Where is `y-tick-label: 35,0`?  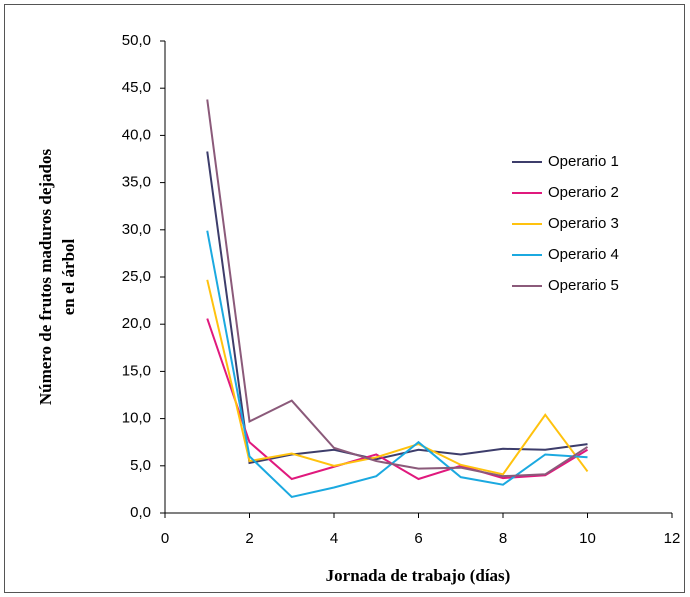
y-tick-label: 35,0 is located at coordinates (136, 182).